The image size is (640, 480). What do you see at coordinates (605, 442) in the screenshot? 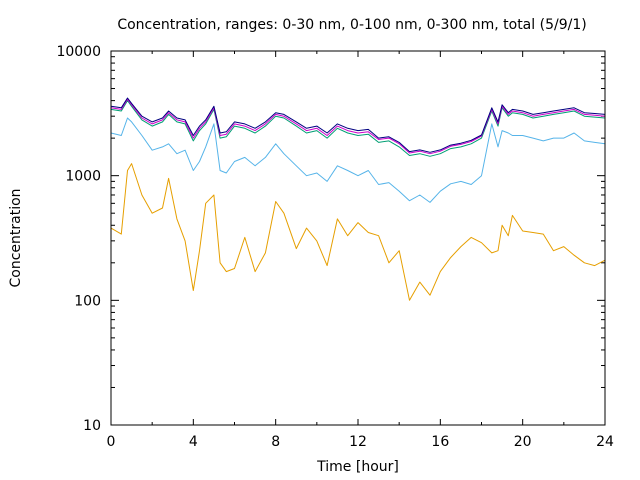
I see `x-tick-label: 24` at bounding box center [605, 442].